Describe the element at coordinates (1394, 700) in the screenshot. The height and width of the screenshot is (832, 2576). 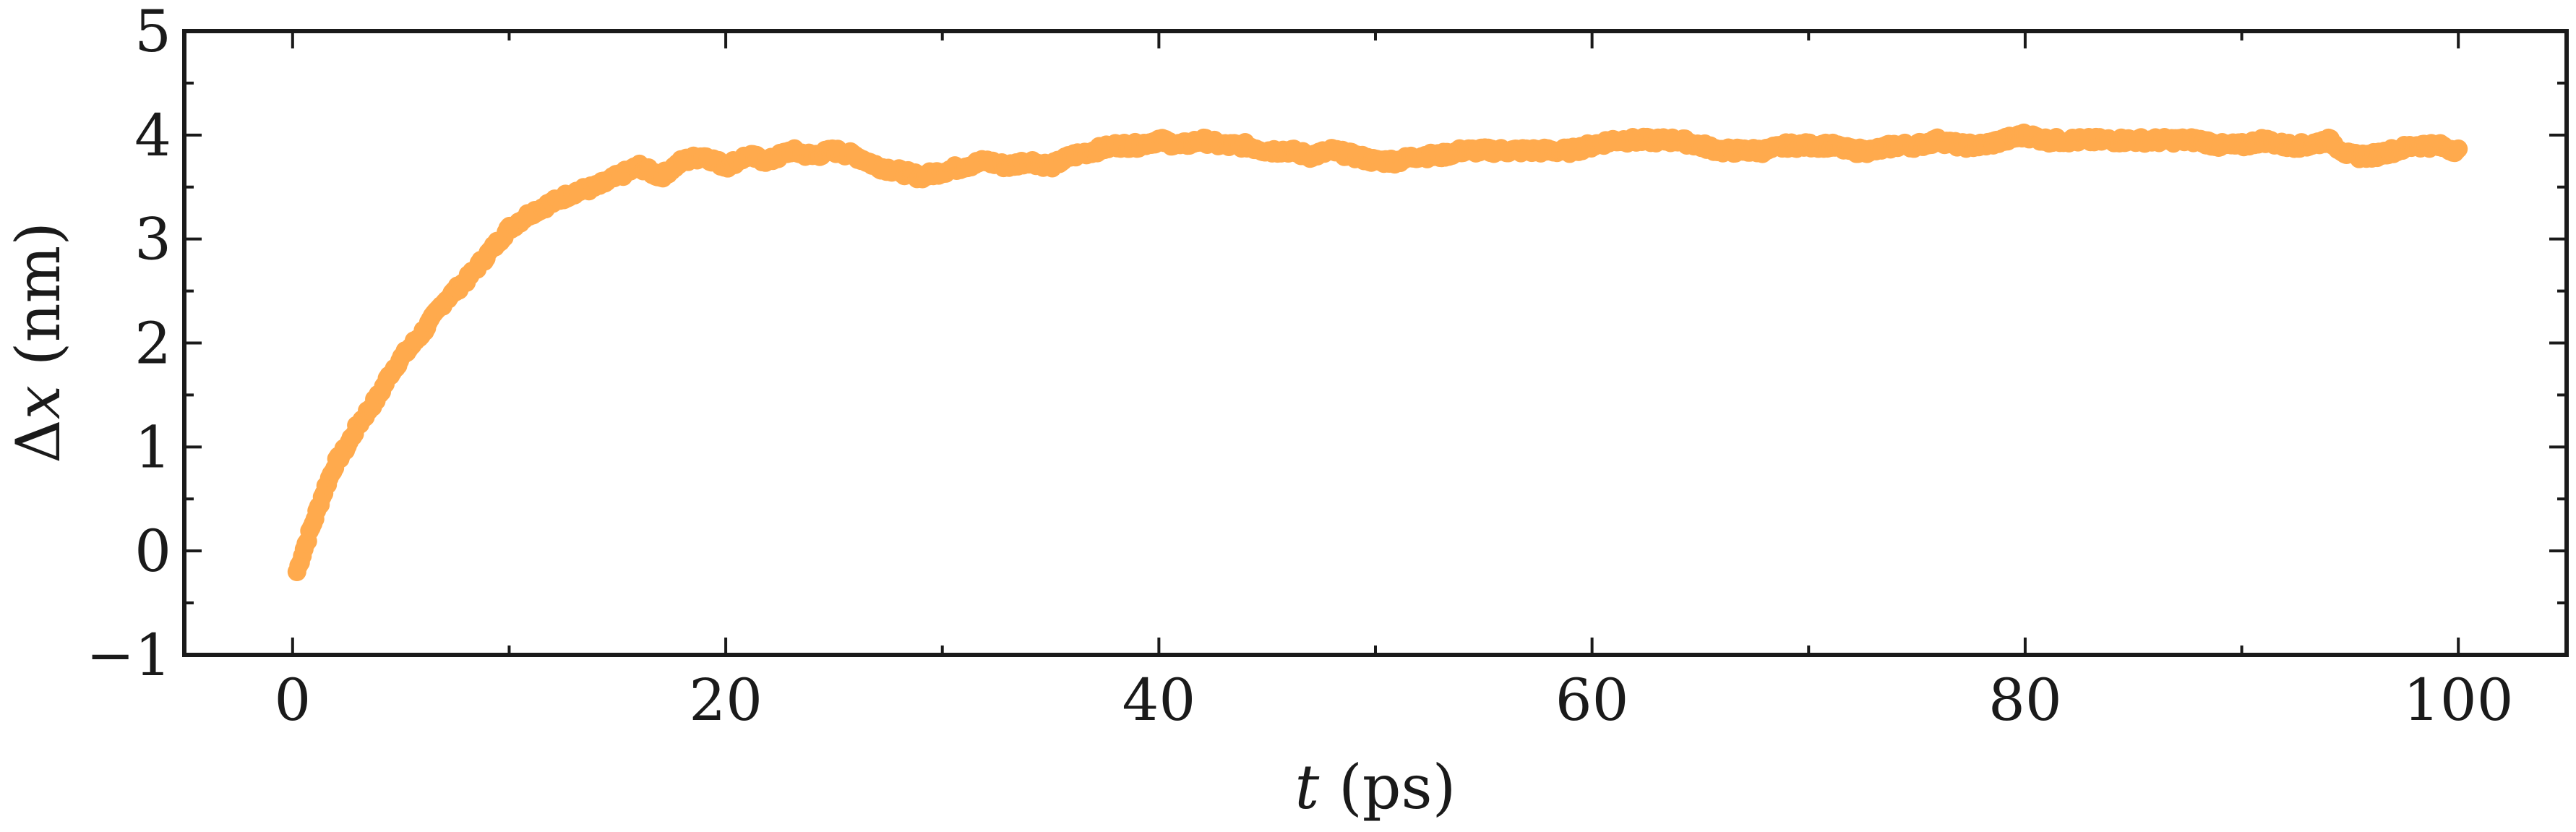
I see `x-tick-labels: 0 20 40 60 80 100` at that location.